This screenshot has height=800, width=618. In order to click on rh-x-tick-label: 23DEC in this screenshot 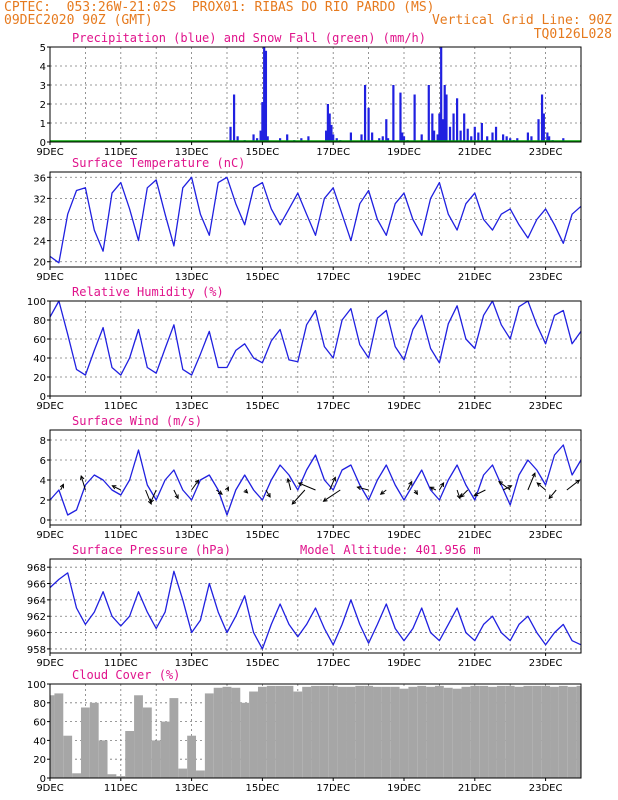, I will do `click(546, 406)`.